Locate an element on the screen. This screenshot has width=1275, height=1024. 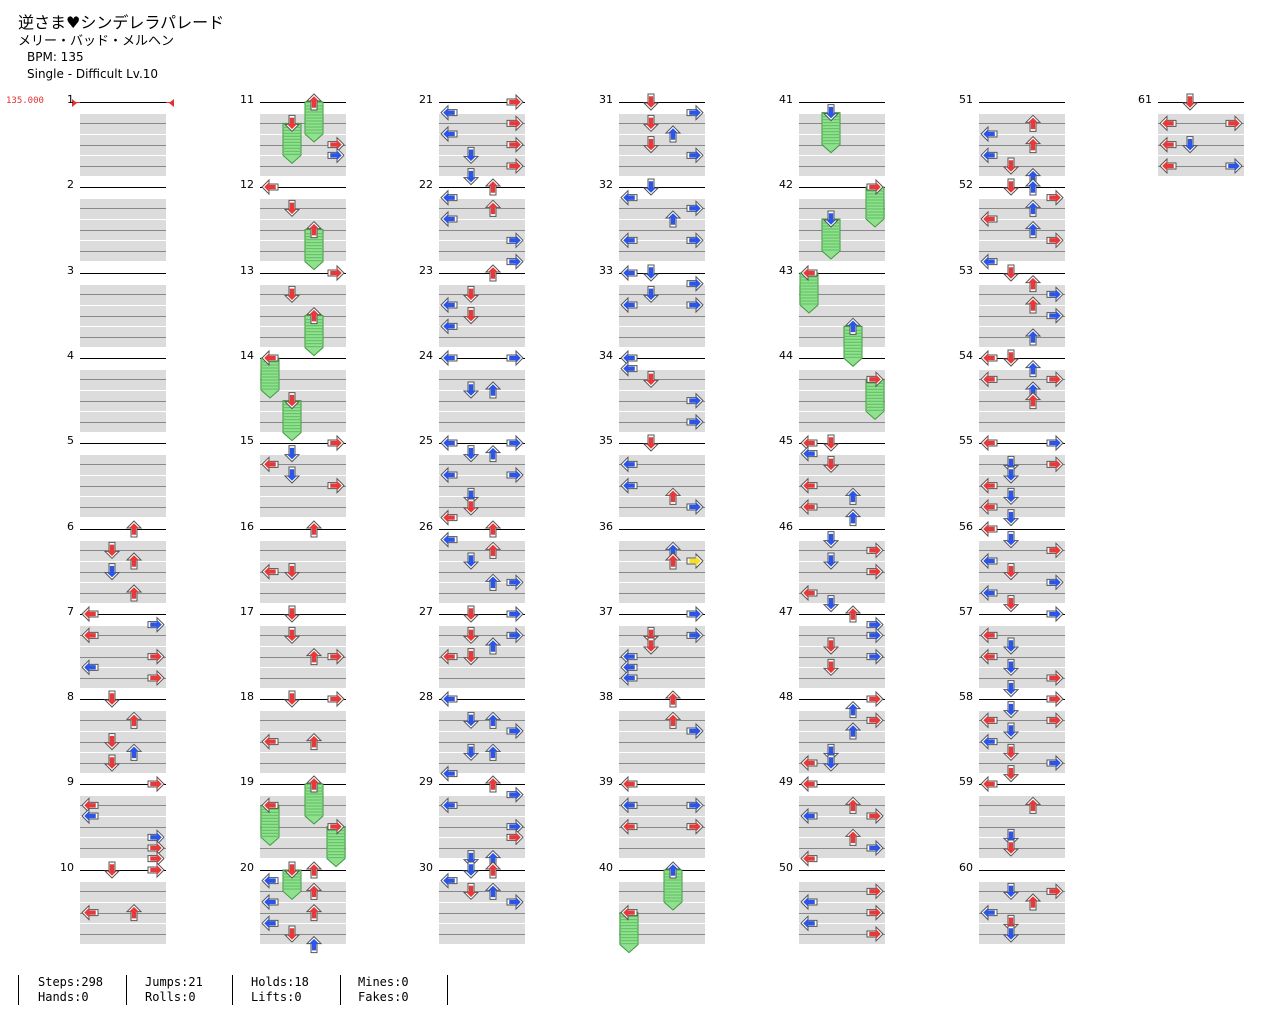
measure-number: 4 is located at coordinates (70, 355).